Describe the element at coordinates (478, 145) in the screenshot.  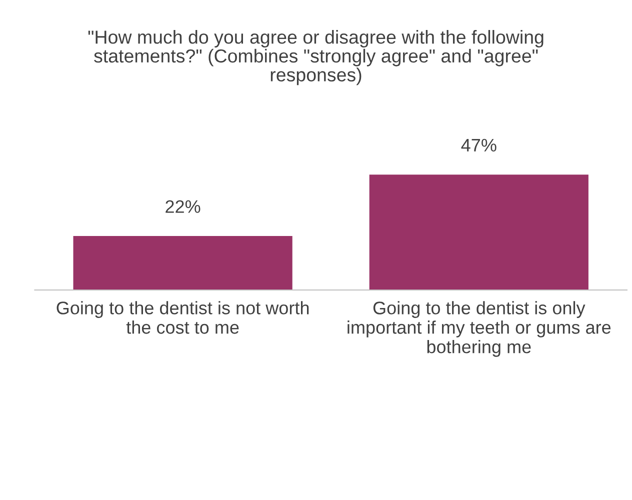
I see `data-label: 47%` at that location.